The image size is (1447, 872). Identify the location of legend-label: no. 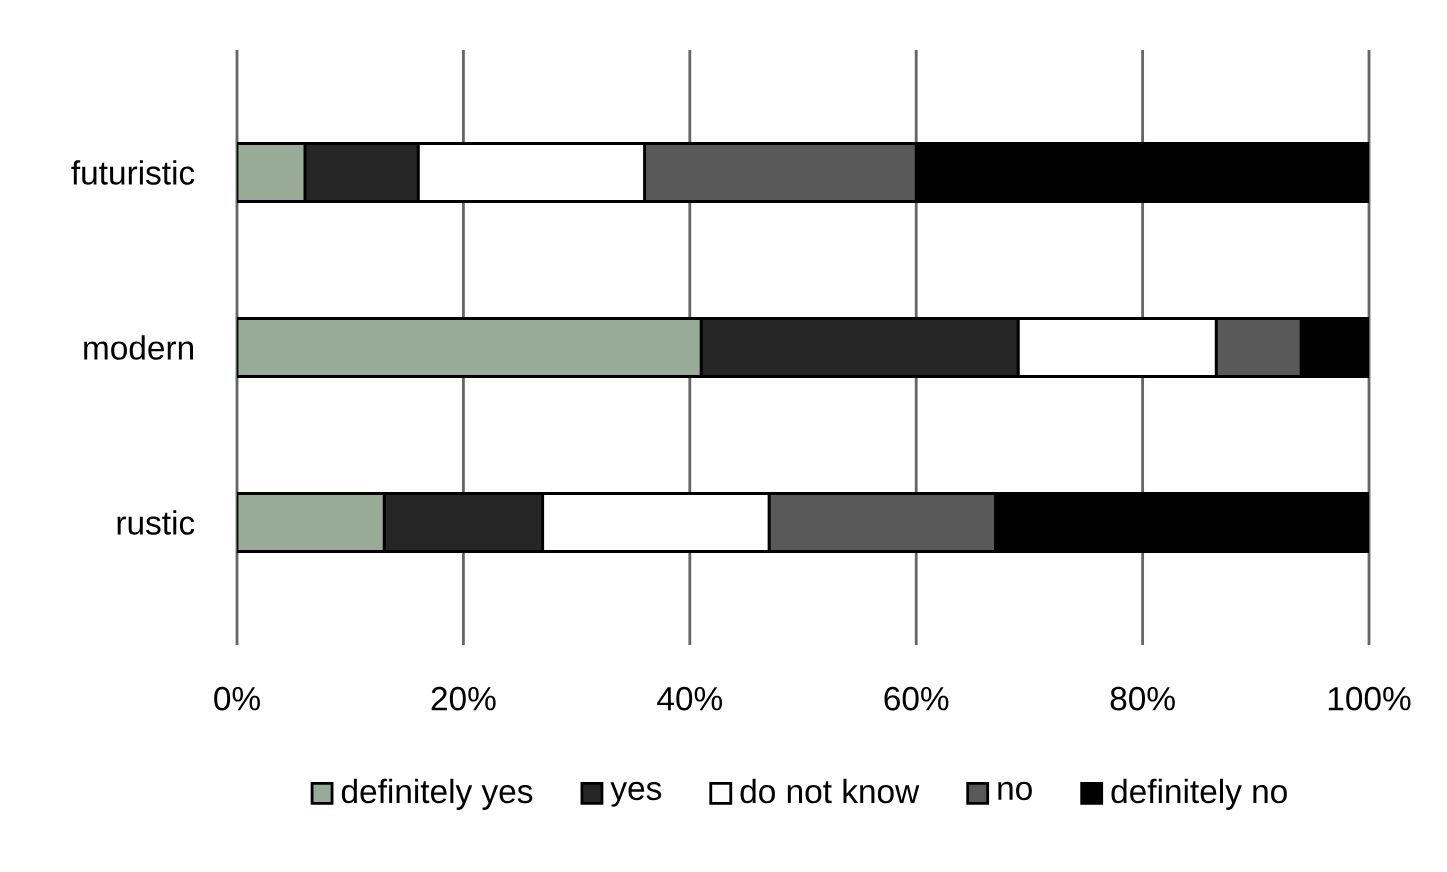
(1015, 791).